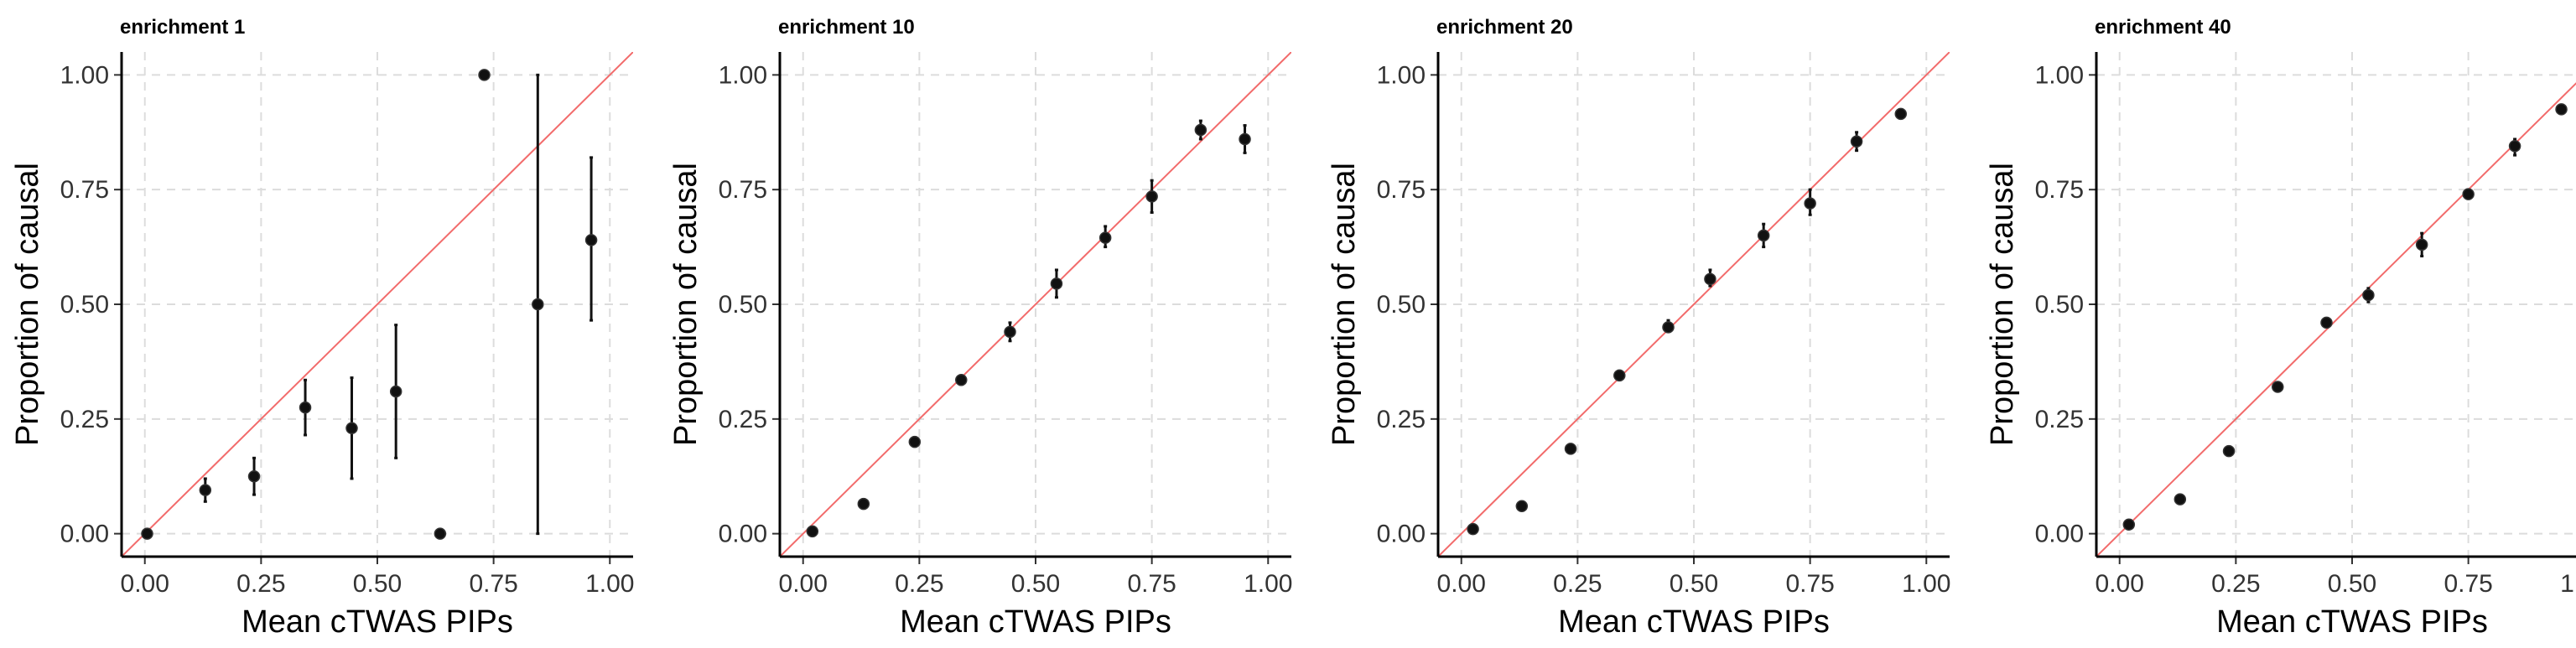  What do you see at coordinates (182, 27) in the screenshot?
I see `panel-title: enrichment 1` at bounding box center [182, 27].